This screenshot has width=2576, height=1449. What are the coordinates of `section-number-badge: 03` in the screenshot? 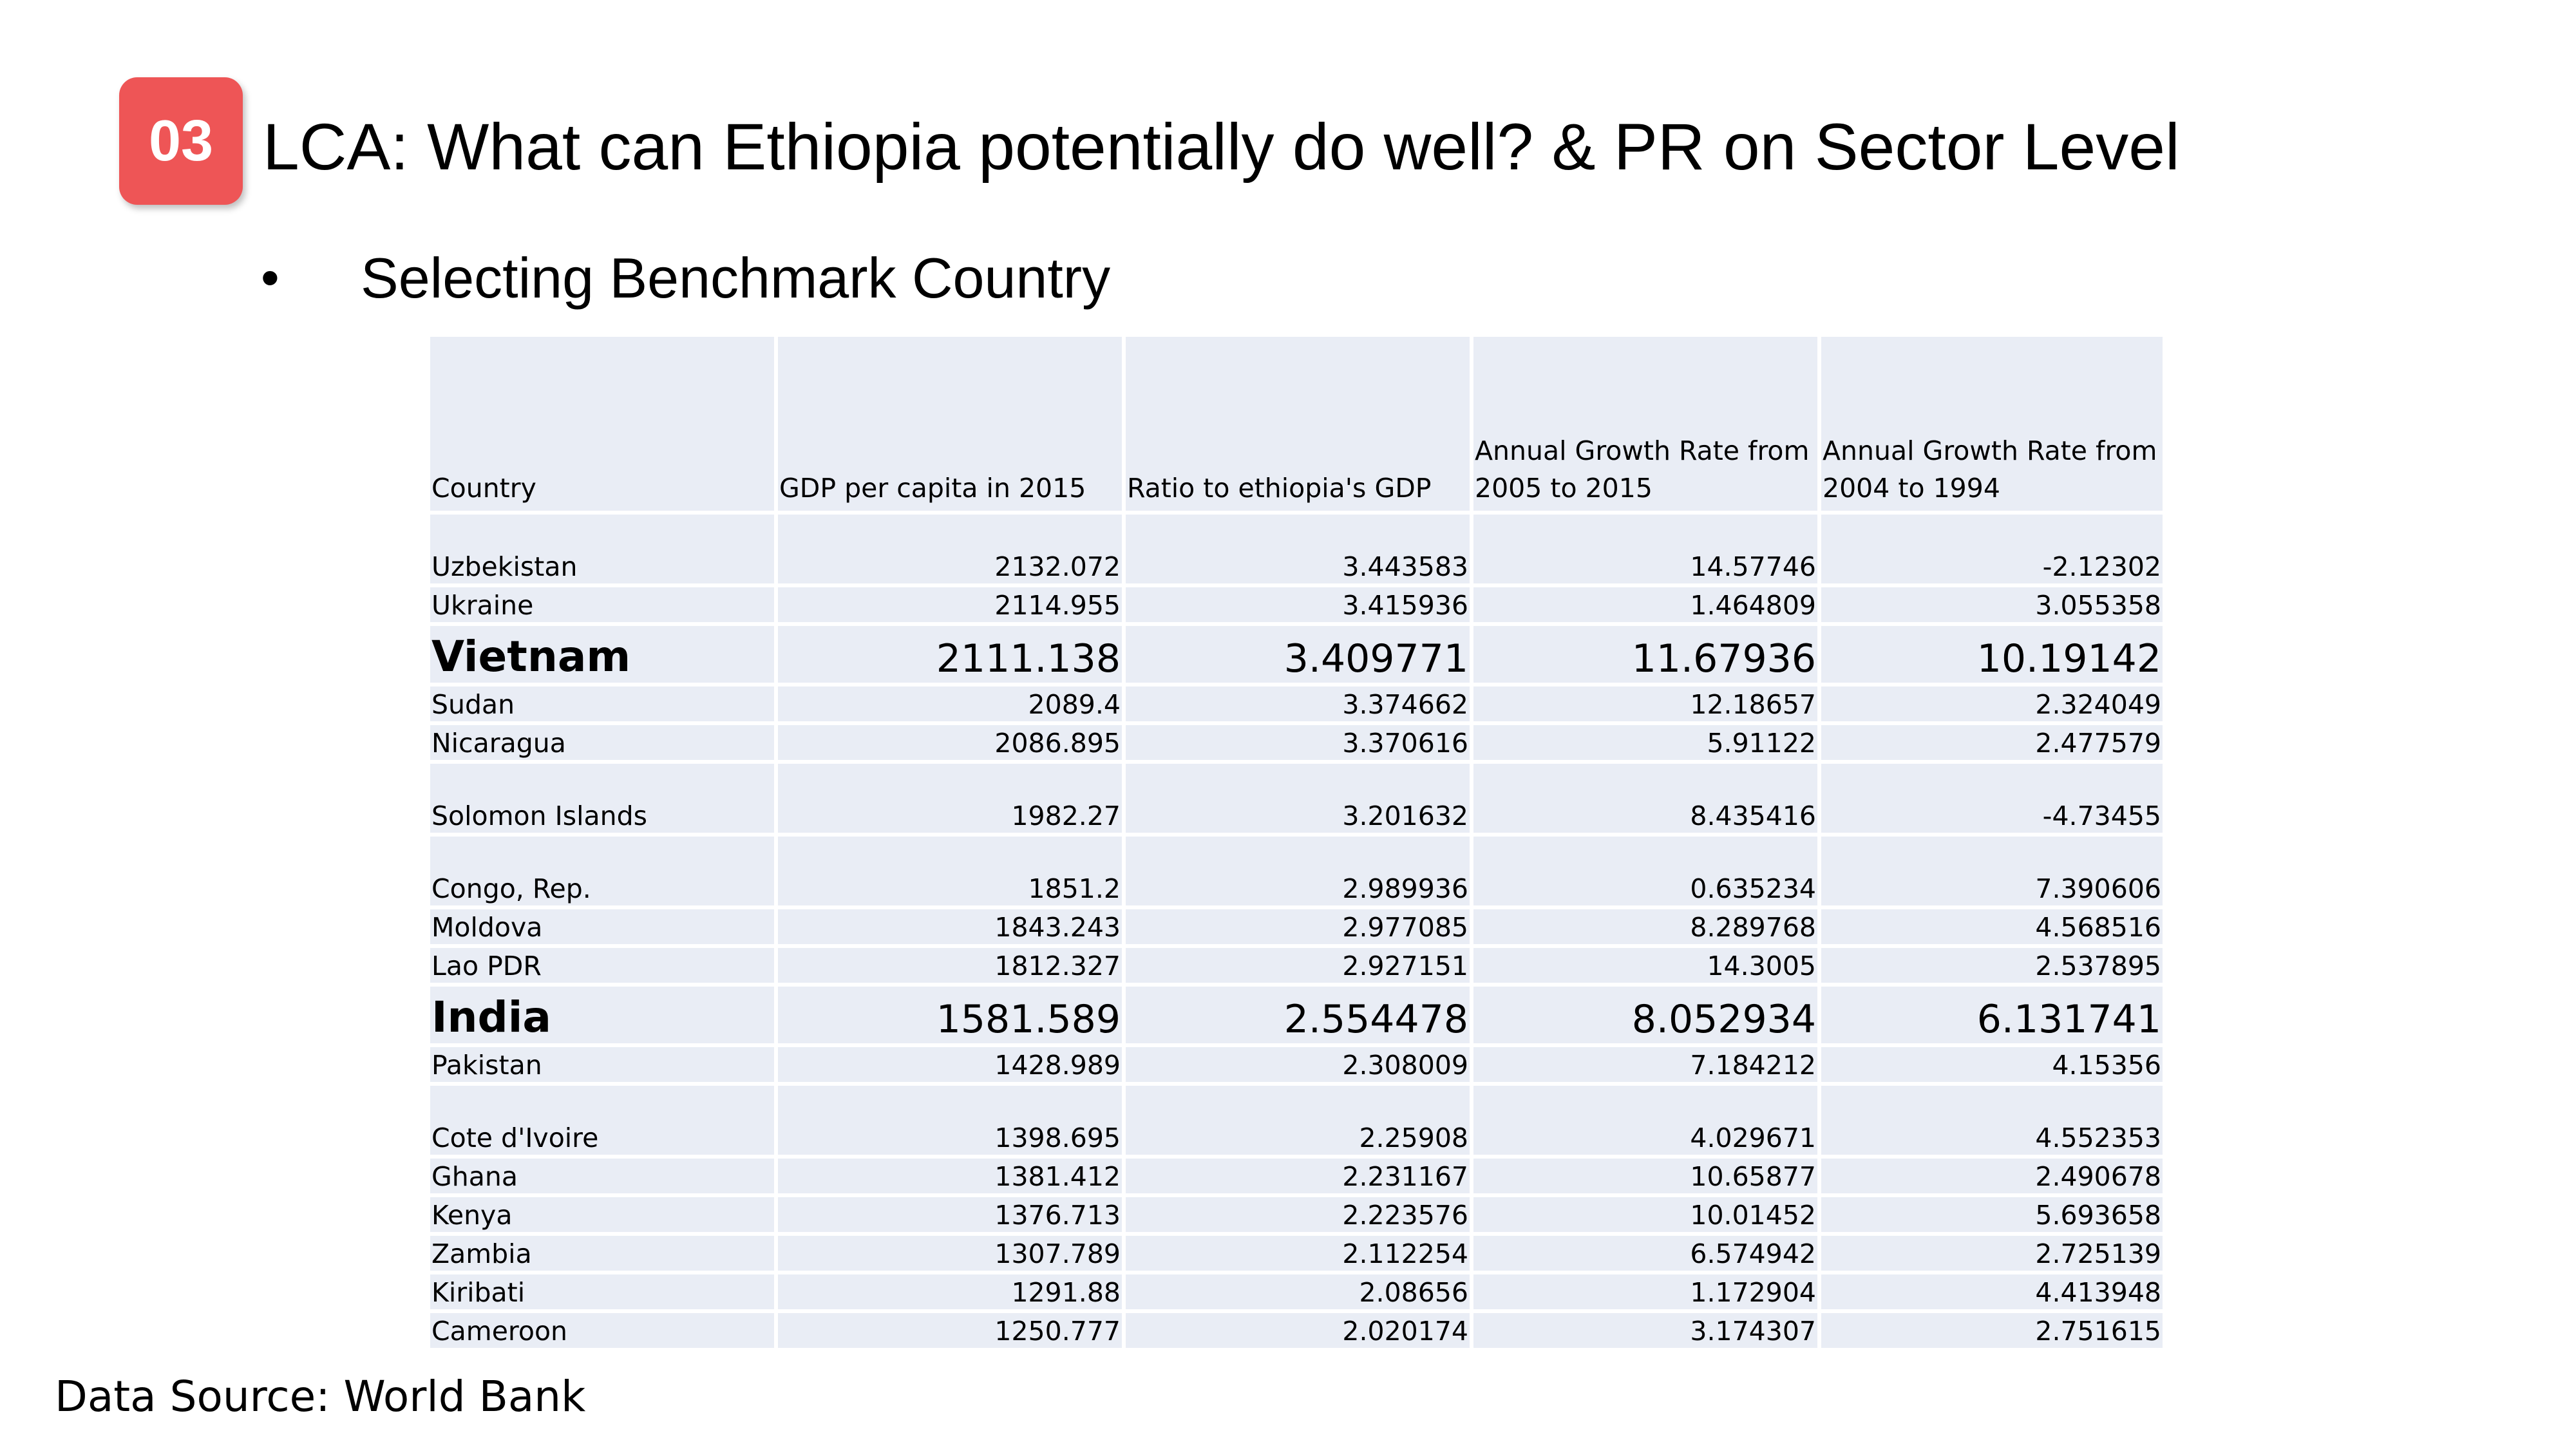 It's located at (181, 141).